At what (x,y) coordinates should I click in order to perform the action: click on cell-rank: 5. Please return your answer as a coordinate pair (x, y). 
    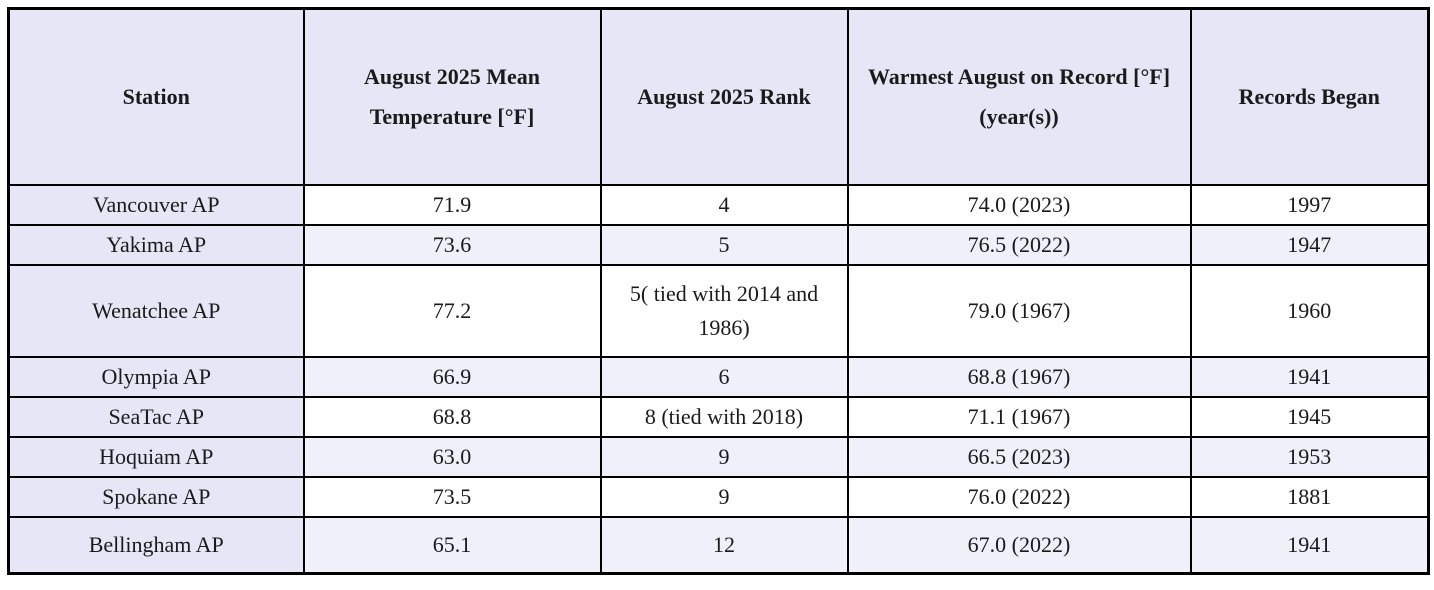
    Looking at the image, I should click on (724, 244).